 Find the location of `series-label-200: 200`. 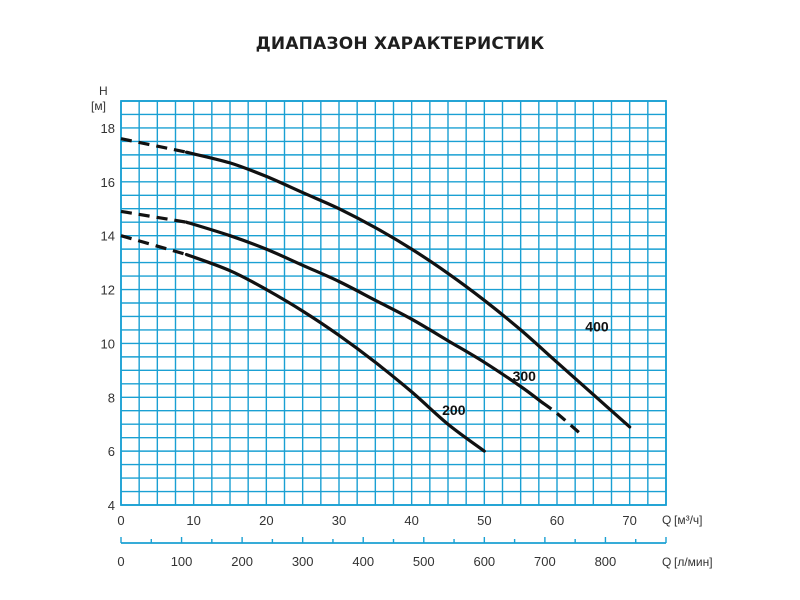

series-label-200: 200 is located at coordinates (454, 410).